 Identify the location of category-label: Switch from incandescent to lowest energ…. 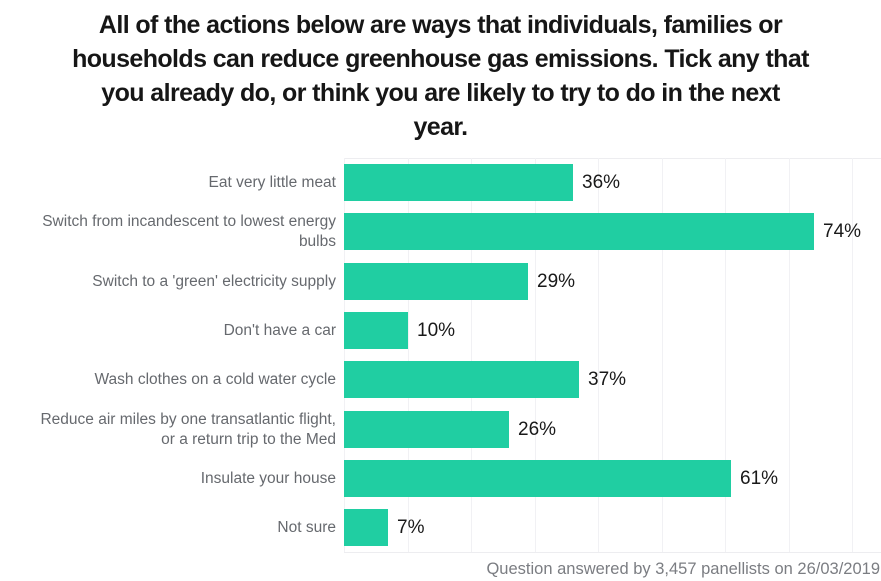
(168, 231).